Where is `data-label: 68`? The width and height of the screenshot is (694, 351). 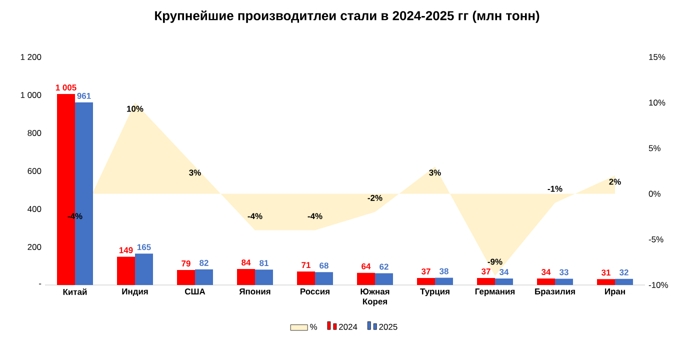
data-label: 68 is located at coordinates (324, 265).